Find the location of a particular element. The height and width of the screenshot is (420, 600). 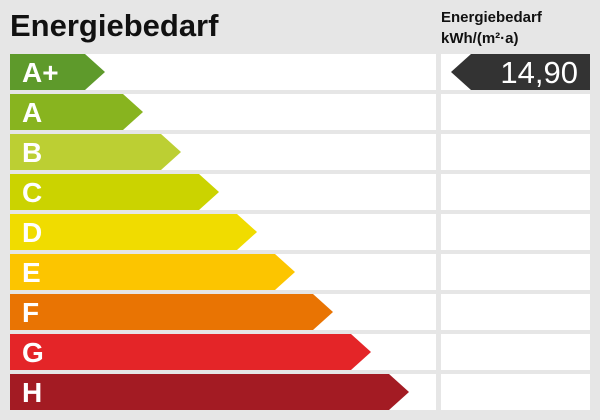

class-label: G is located at coordinates (33, 352).